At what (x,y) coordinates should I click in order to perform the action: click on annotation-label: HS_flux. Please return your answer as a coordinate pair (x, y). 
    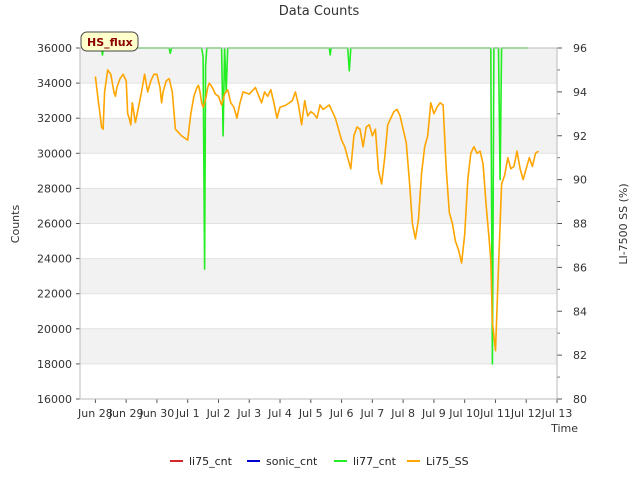
    Looking at the image, I should click on (110, 42).